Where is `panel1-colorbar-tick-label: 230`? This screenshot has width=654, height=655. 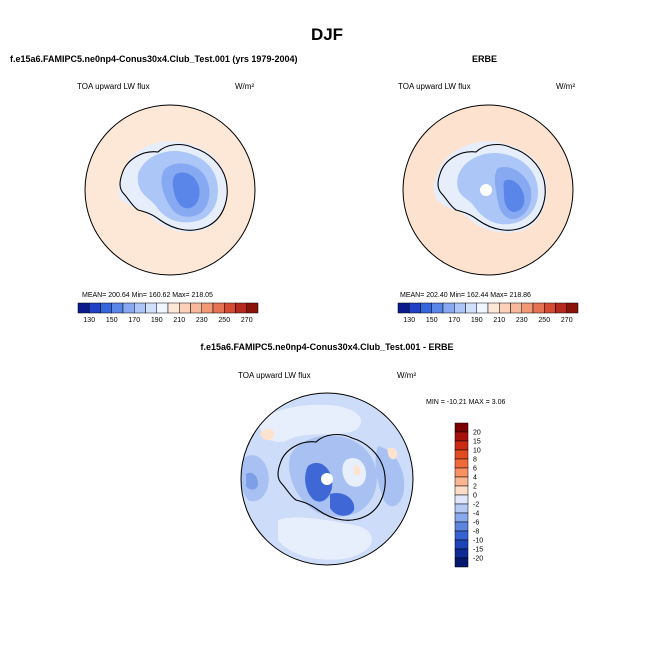 panel1-colorbar-tick-label: 230 is located at coordinates (202, 320).